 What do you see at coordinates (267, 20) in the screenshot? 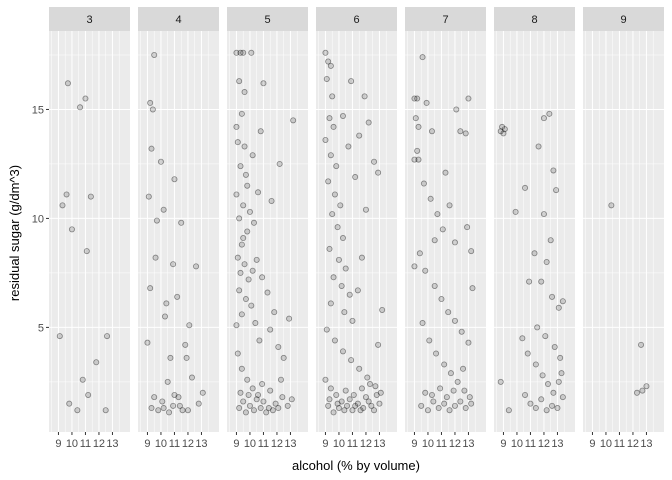
I see `facet-strip-label: 5` at bounding box center [267, 20].